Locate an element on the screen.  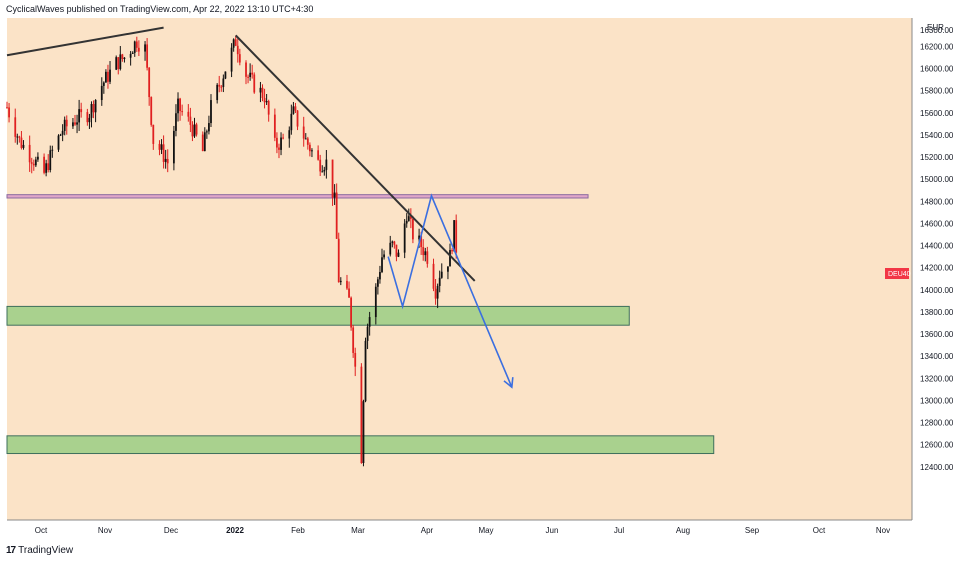
trendline-down-trend is located at coordinates (355, 158).